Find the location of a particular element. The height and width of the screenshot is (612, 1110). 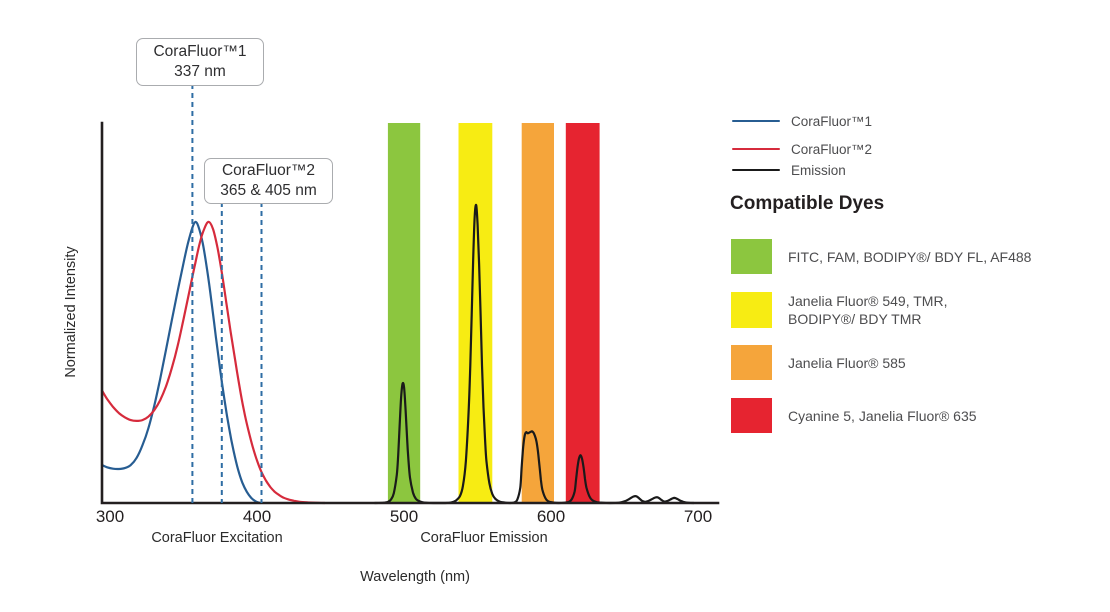

legend-label: Emission is located at coordinates (818, 170).